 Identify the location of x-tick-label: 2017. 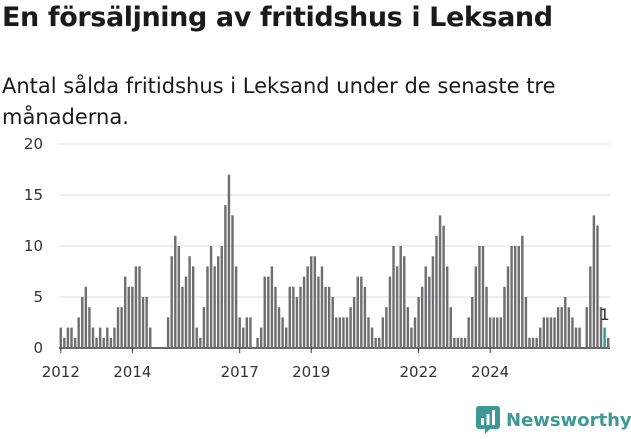
(240, 371).